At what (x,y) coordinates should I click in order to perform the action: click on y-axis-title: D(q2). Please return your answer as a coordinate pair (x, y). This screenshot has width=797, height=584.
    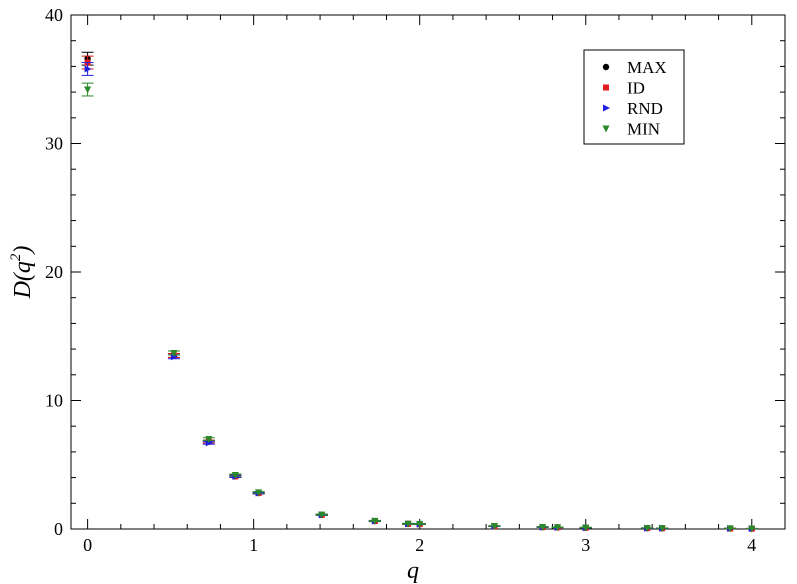
    Looking at the image, I should click on (22, 273).